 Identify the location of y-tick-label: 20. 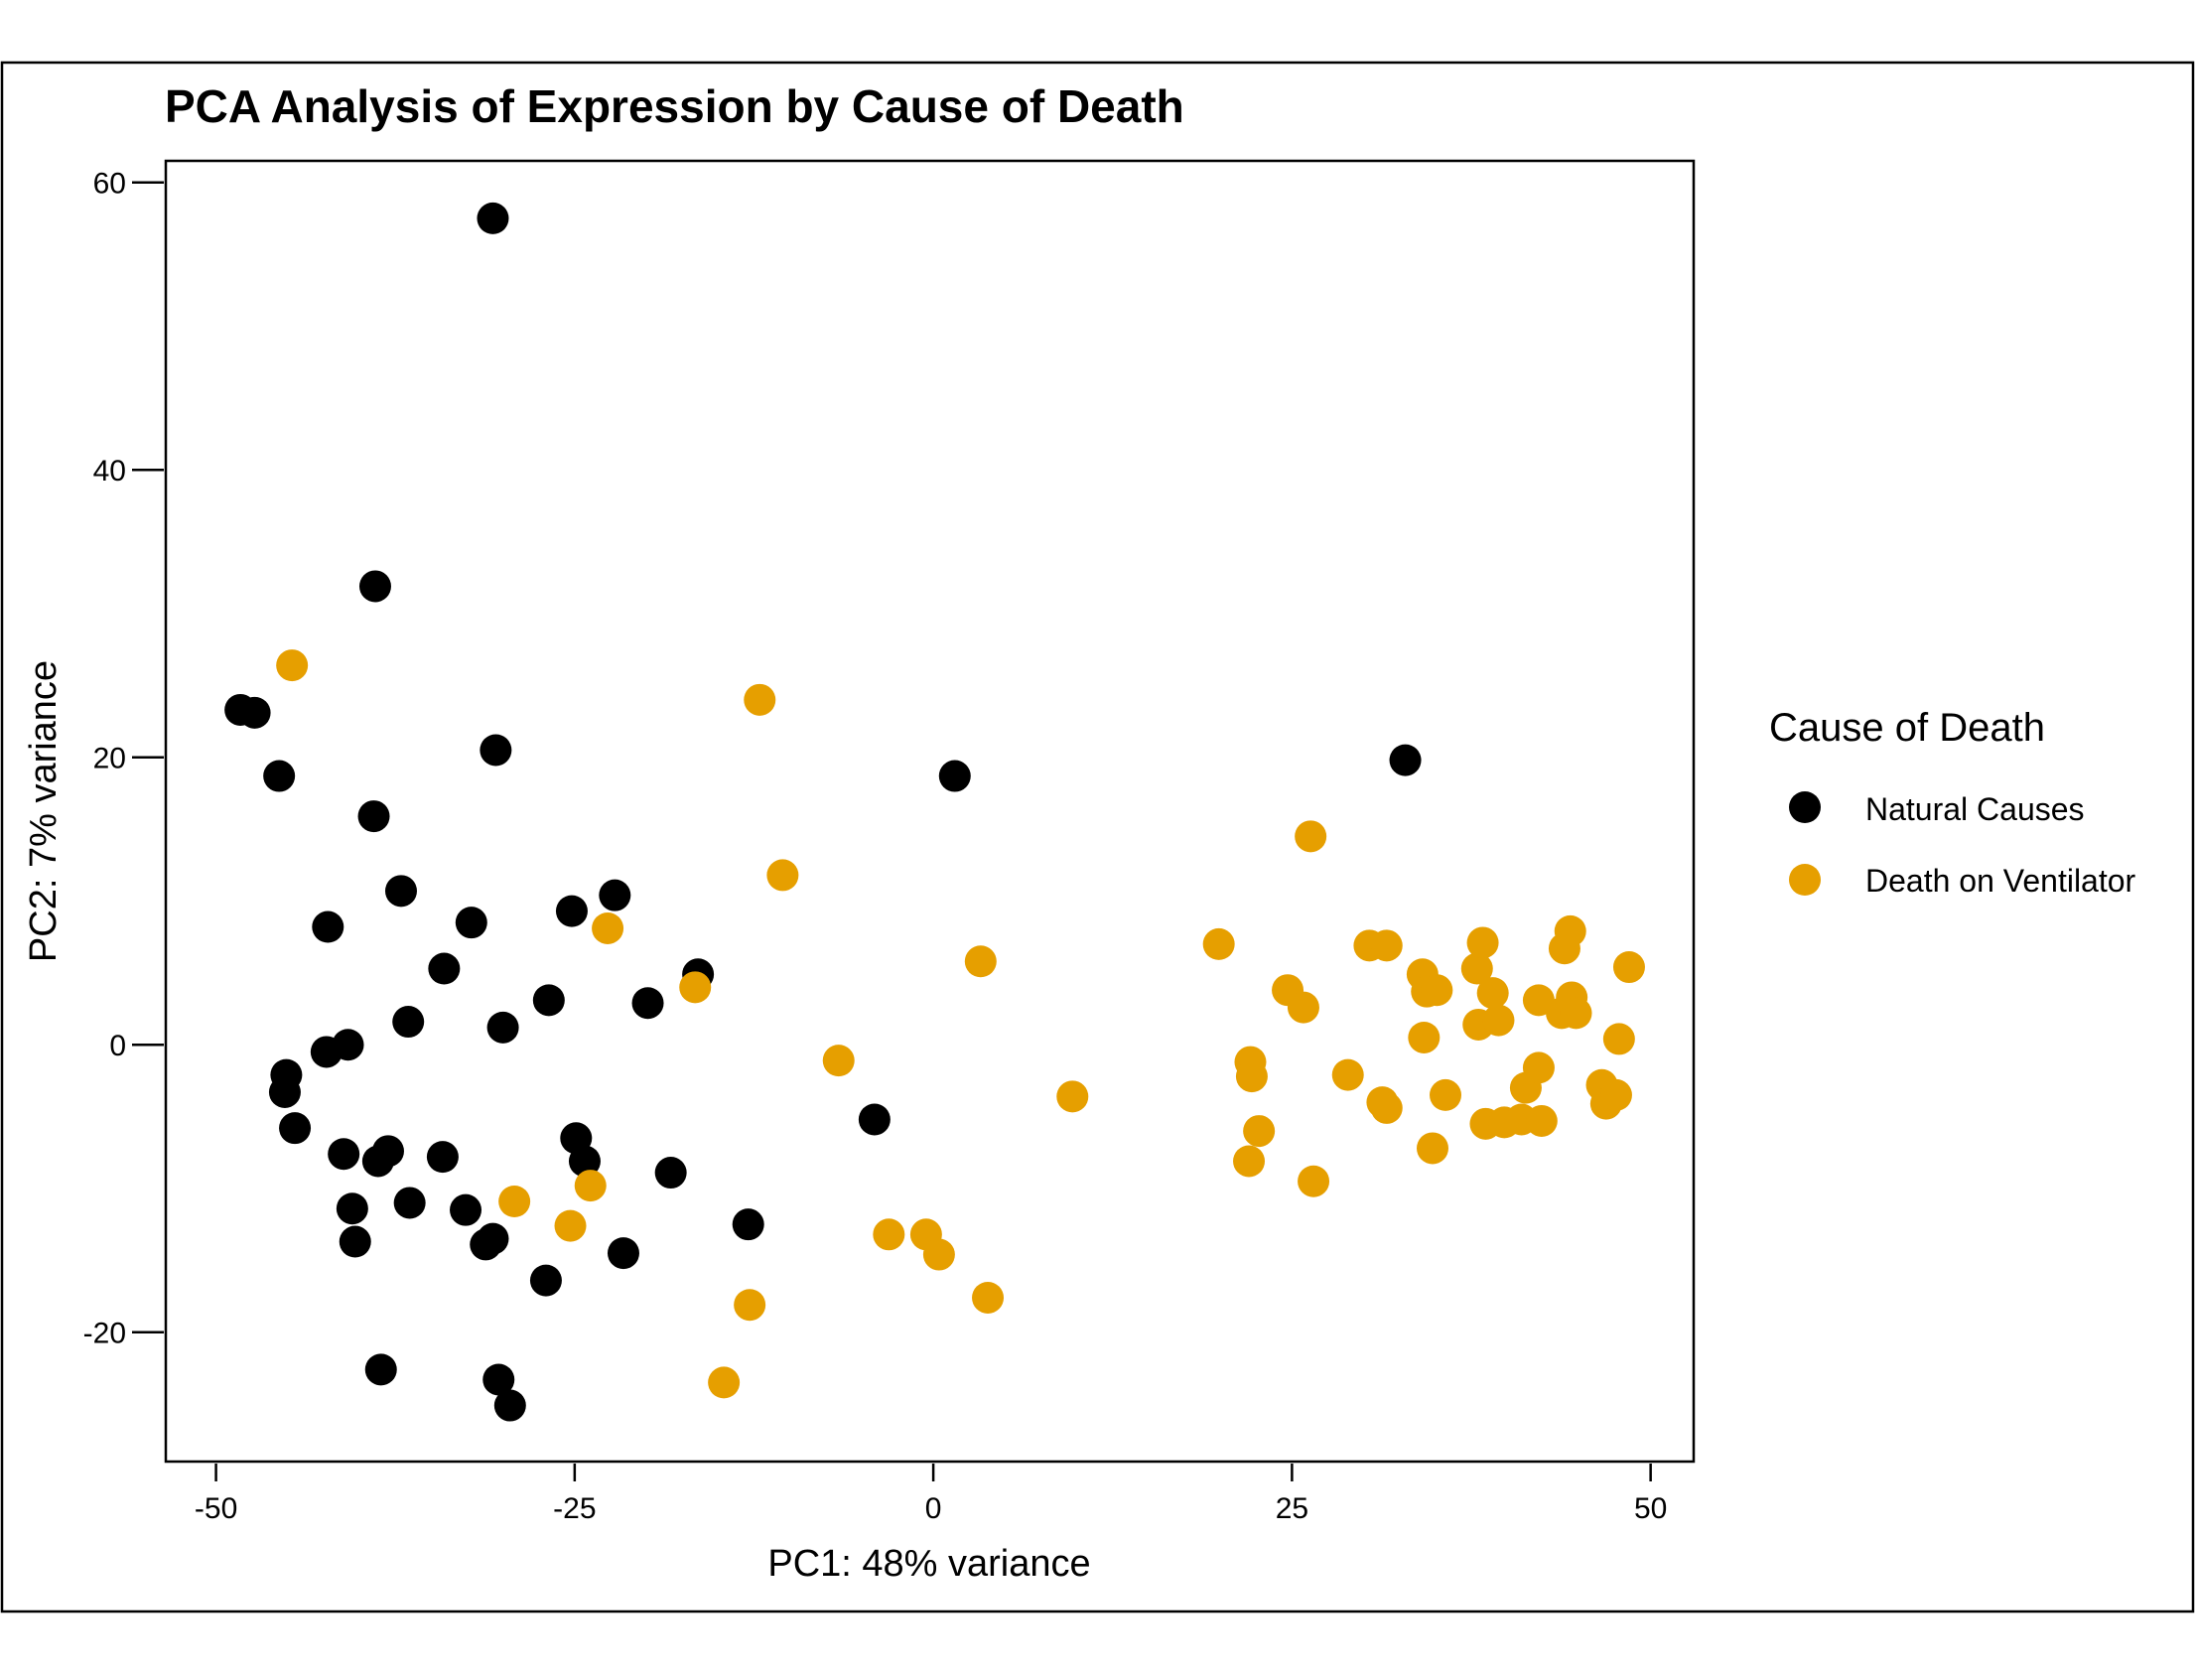
(109, 759).